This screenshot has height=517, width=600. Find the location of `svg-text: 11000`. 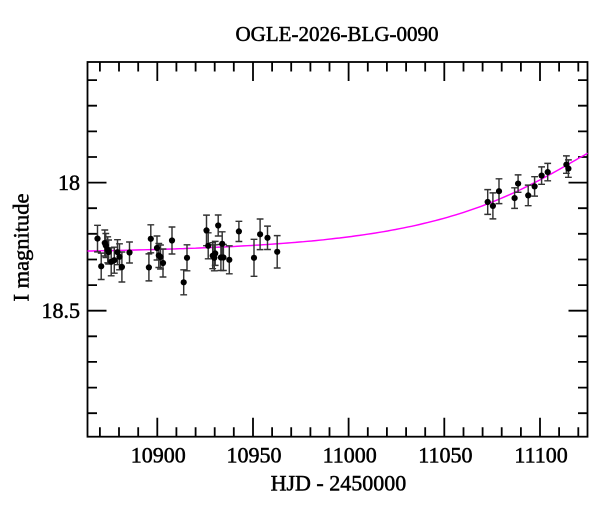

svg-text: 11000 is located at coordinates (350, 454).